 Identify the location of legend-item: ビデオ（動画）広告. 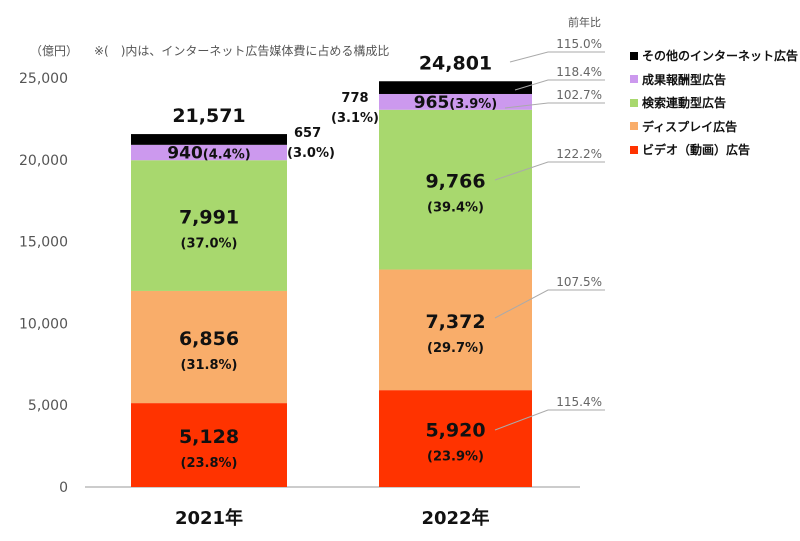
(714, 150).